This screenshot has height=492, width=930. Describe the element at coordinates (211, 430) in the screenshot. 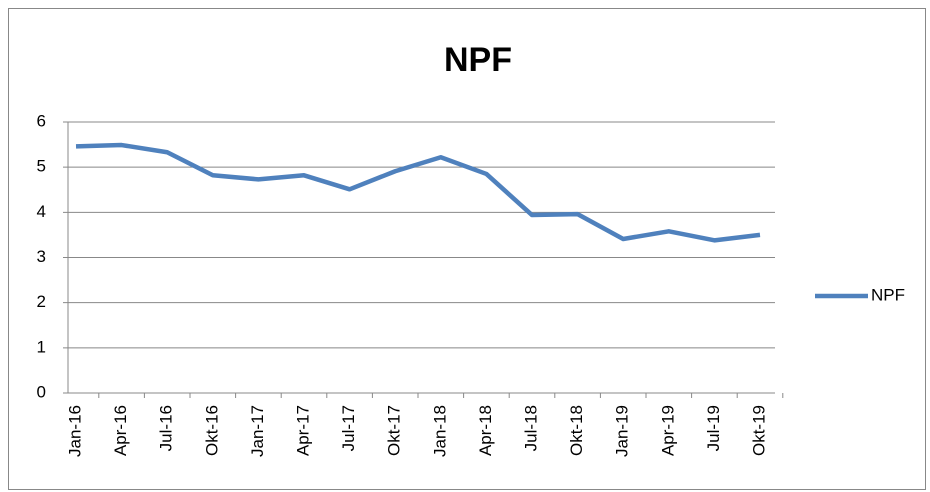

I see `x-tick-label: Okt-16` at that location.